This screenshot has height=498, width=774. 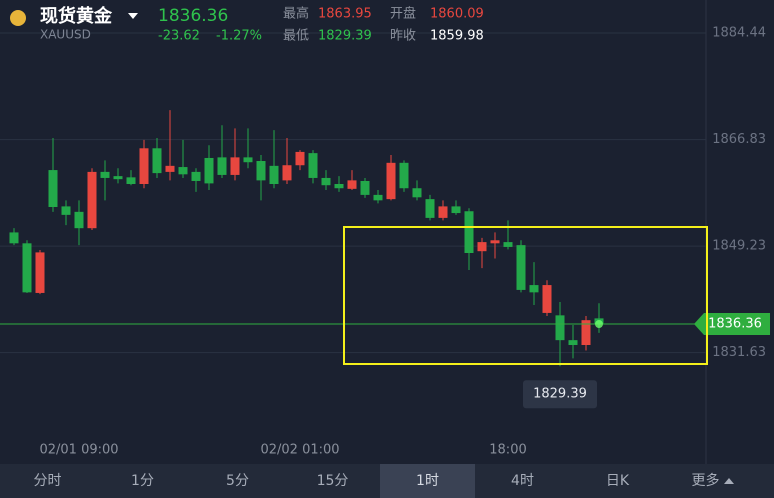 I want to click on timeframe-tab: 更多, so click(x=712, y=481).